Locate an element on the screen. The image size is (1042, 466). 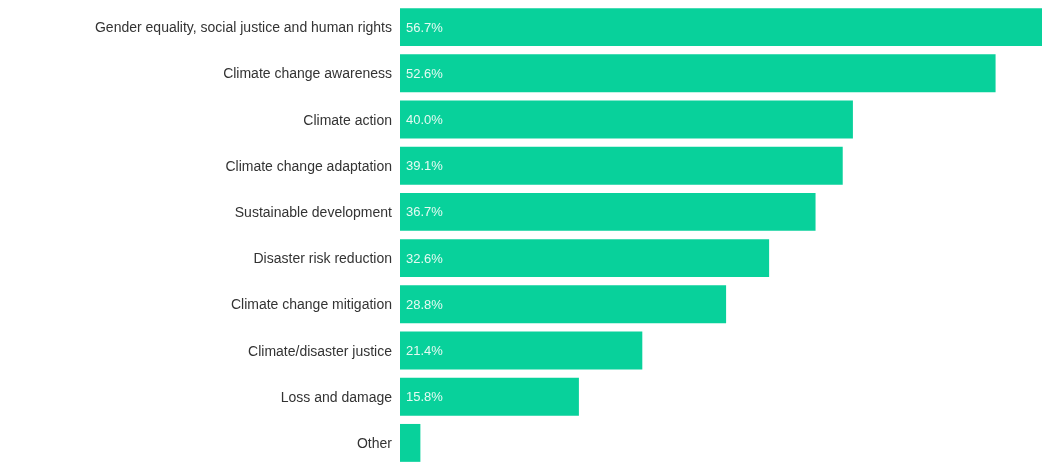
data-label: 56.7% is located at coordinates (425, 27).